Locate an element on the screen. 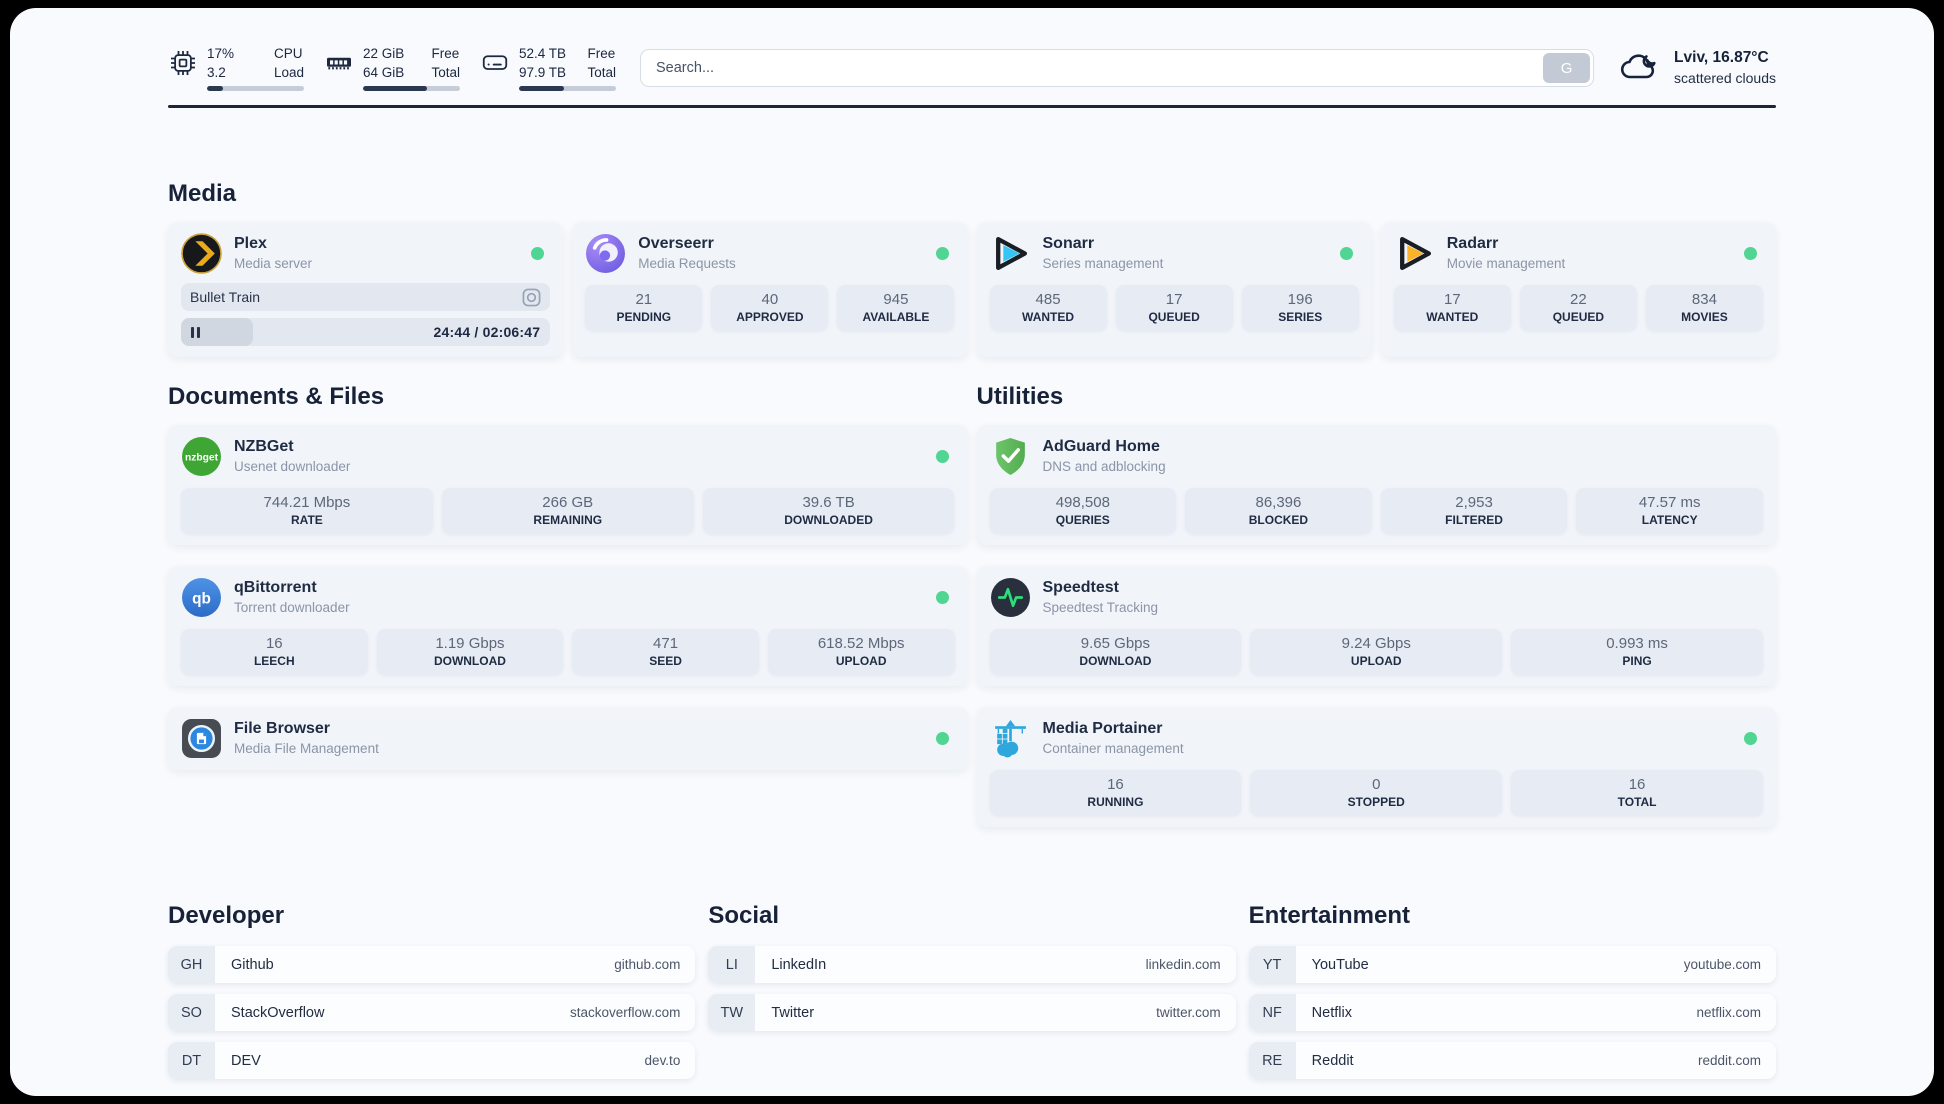 The height and width of the screenshot is (1104, 1944). cpu-percent: 17% is located at coordinates (221, 53).